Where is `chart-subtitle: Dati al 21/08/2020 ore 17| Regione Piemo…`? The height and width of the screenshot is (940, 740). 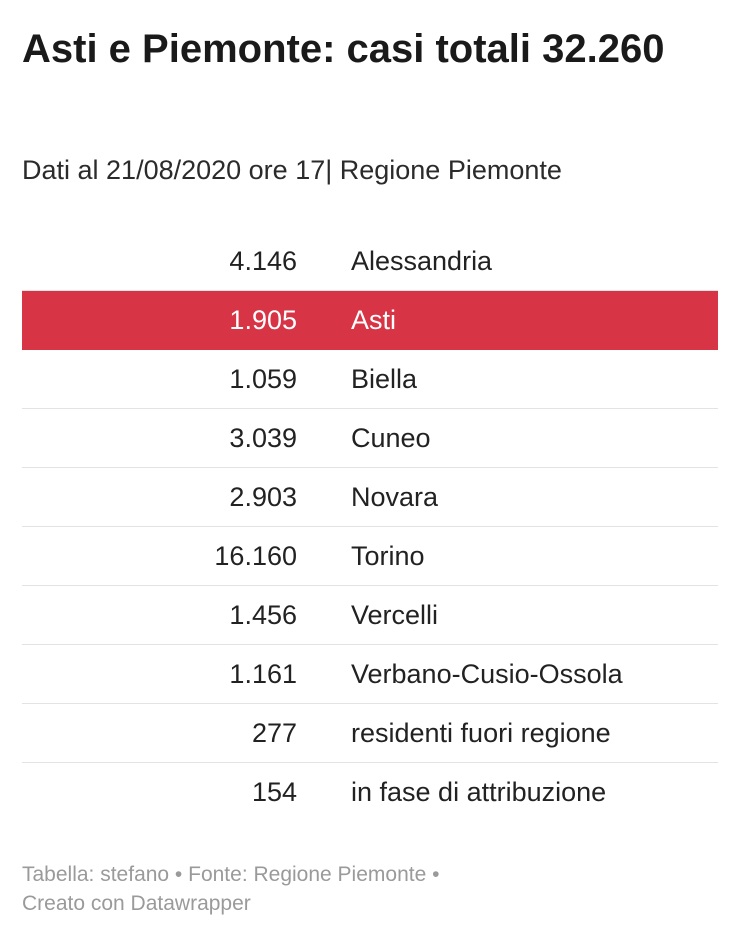
chart-subtitle: Dati al 21/08/2020 ore 17| Regione Piemo… is located at coordinates (292, 170).